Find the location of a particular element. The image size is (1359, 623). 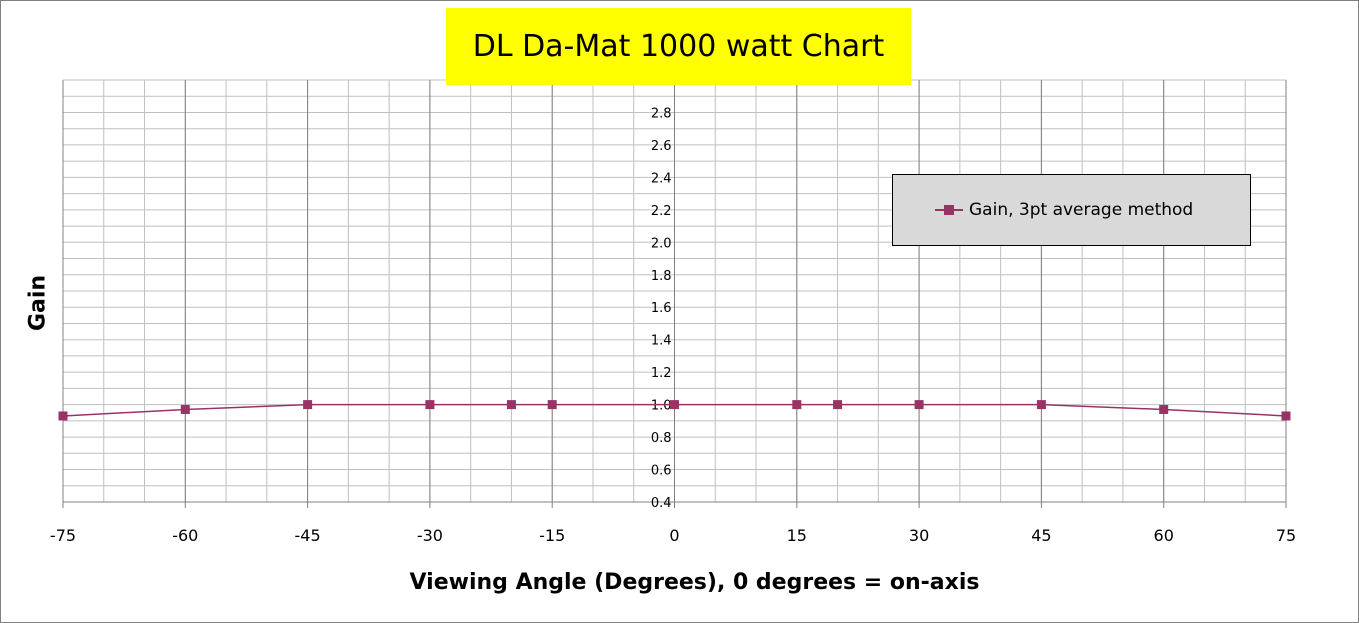

series-gain is located at coordinates (674, 410).